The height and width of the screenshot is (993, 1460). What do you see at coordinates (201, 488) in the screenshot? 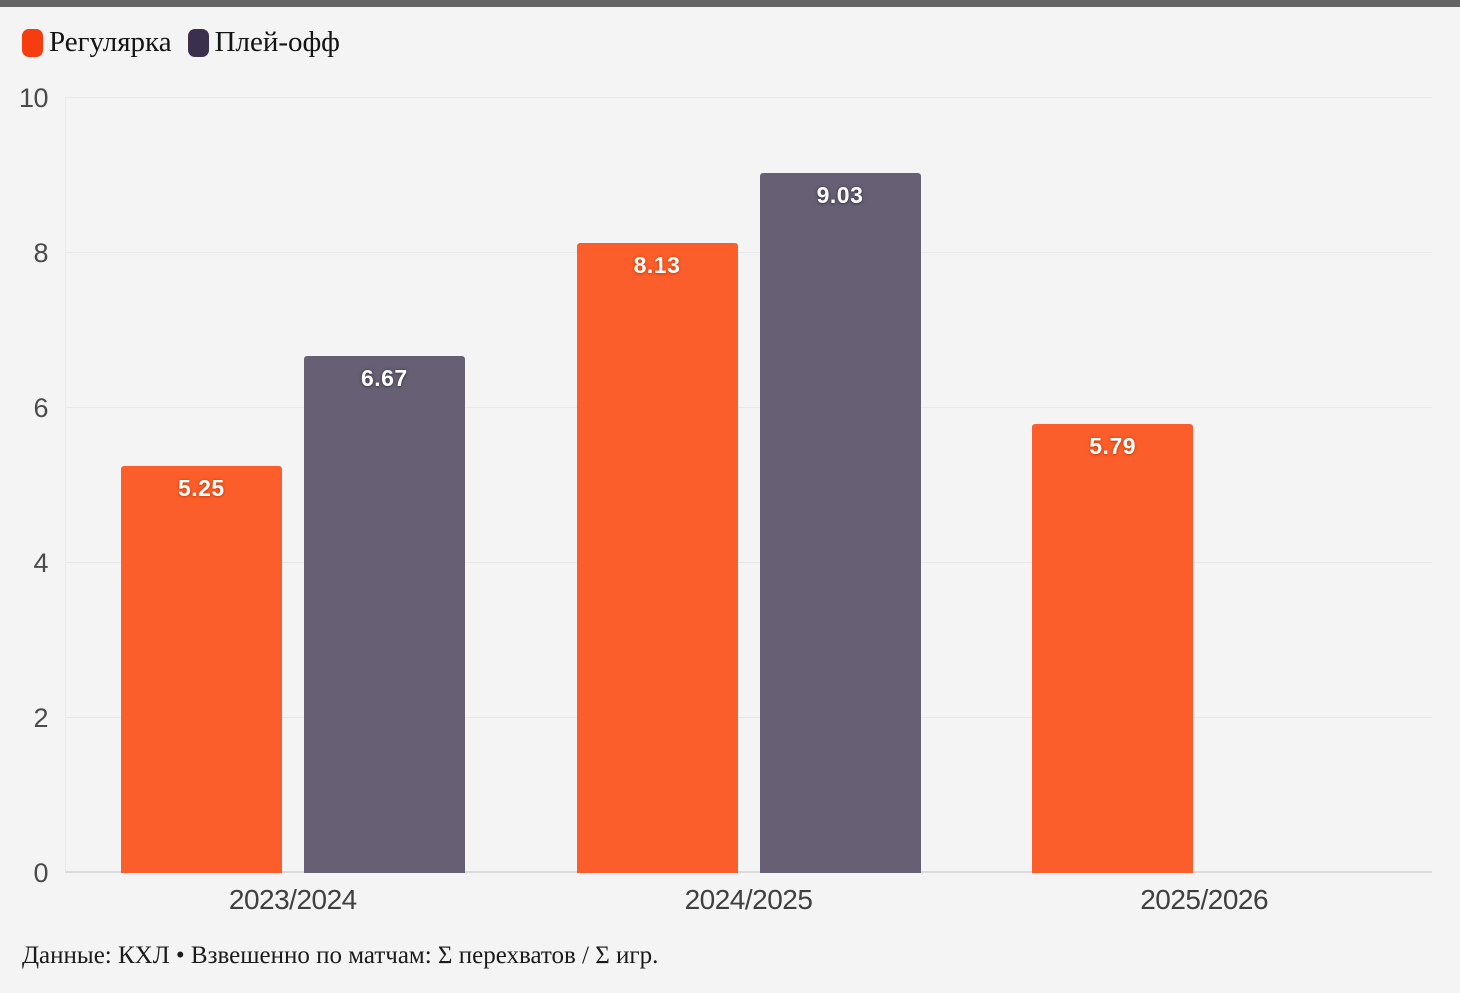
I see `bar-value-label: 5.25` at bounding box center [201, 488].